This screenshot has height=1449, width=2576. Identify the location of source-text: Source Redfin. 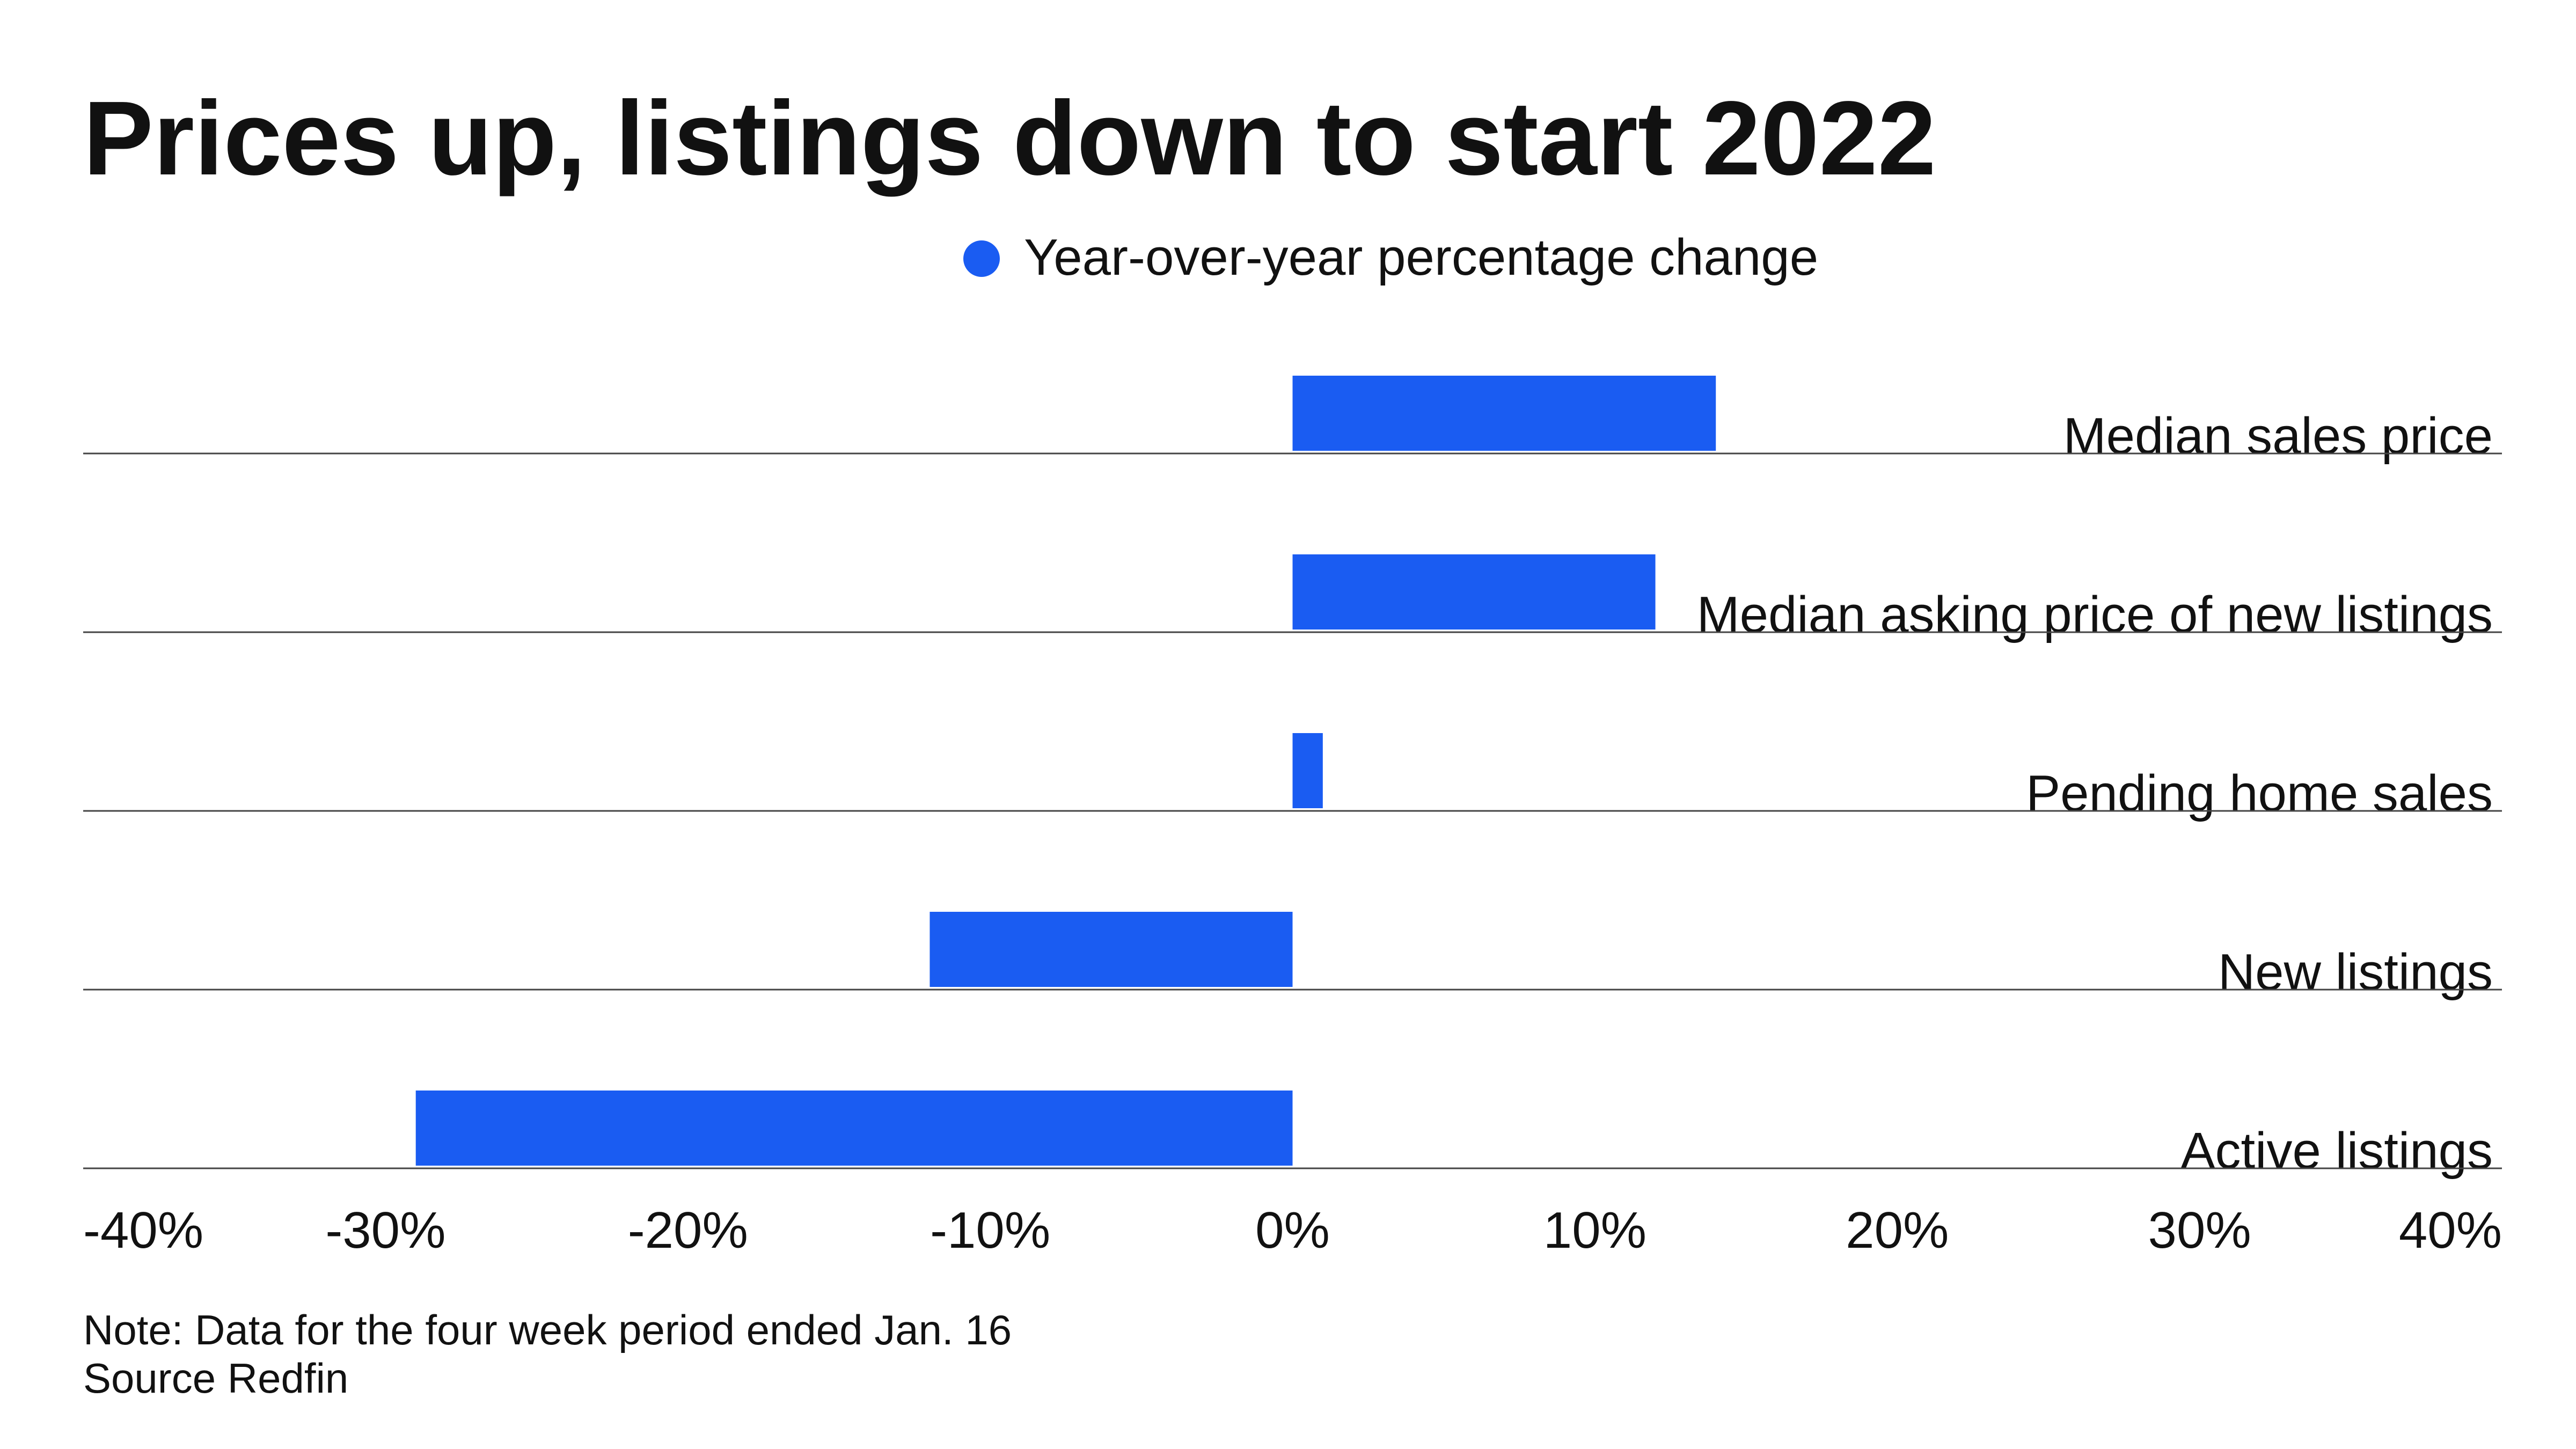
(215, 1378).